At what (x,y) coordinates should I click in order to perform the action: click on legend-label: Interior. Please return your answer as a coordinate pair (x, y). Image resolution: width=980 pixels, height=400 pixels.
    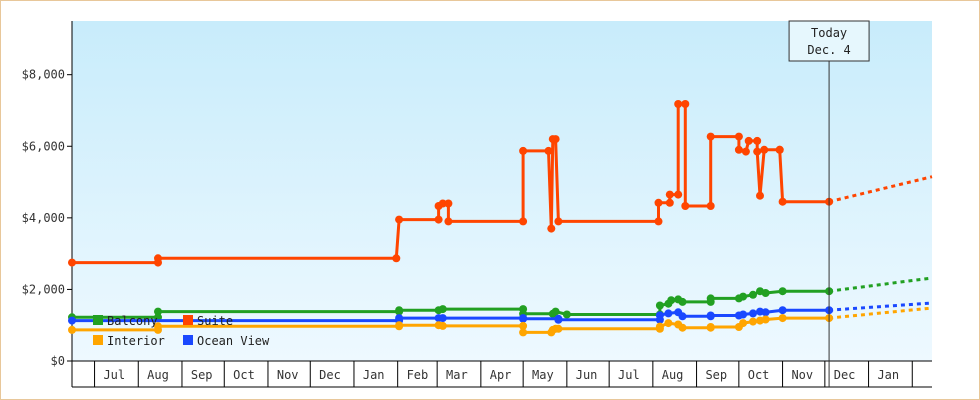
    Looking at the image, I should click on (136, 341).